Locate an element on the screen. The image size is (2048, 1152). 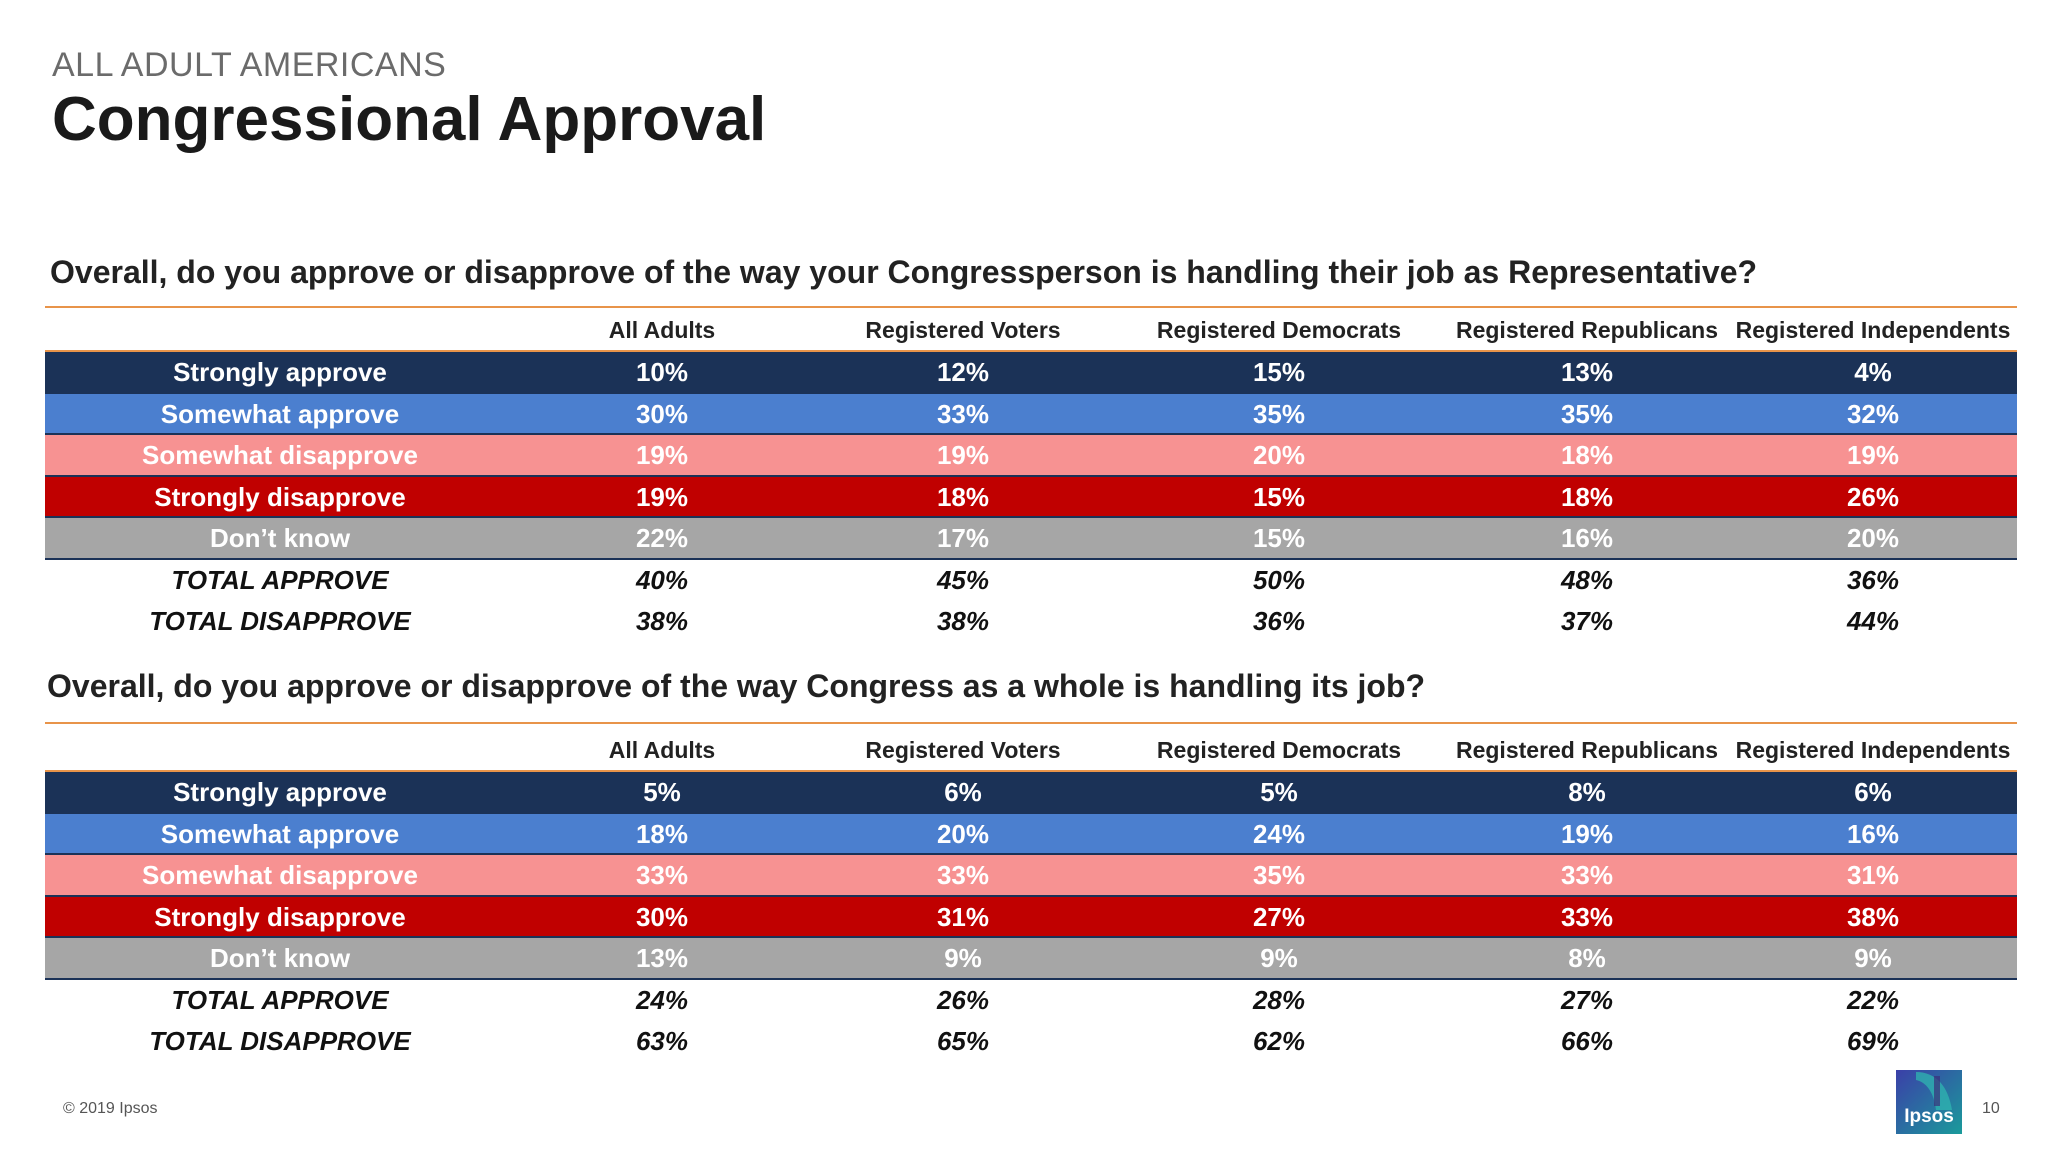
value-cell-registered-independents: 31% is located at coordinates (1873, 875).